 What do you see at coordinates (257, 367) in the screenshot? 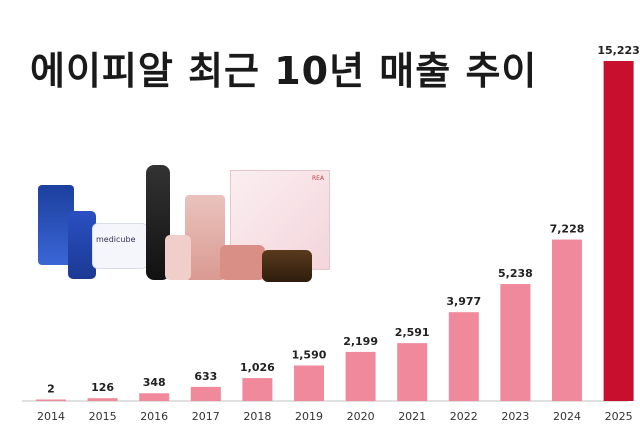
I see `value-label-2018: 1,026` at bounding box center [257, 367].